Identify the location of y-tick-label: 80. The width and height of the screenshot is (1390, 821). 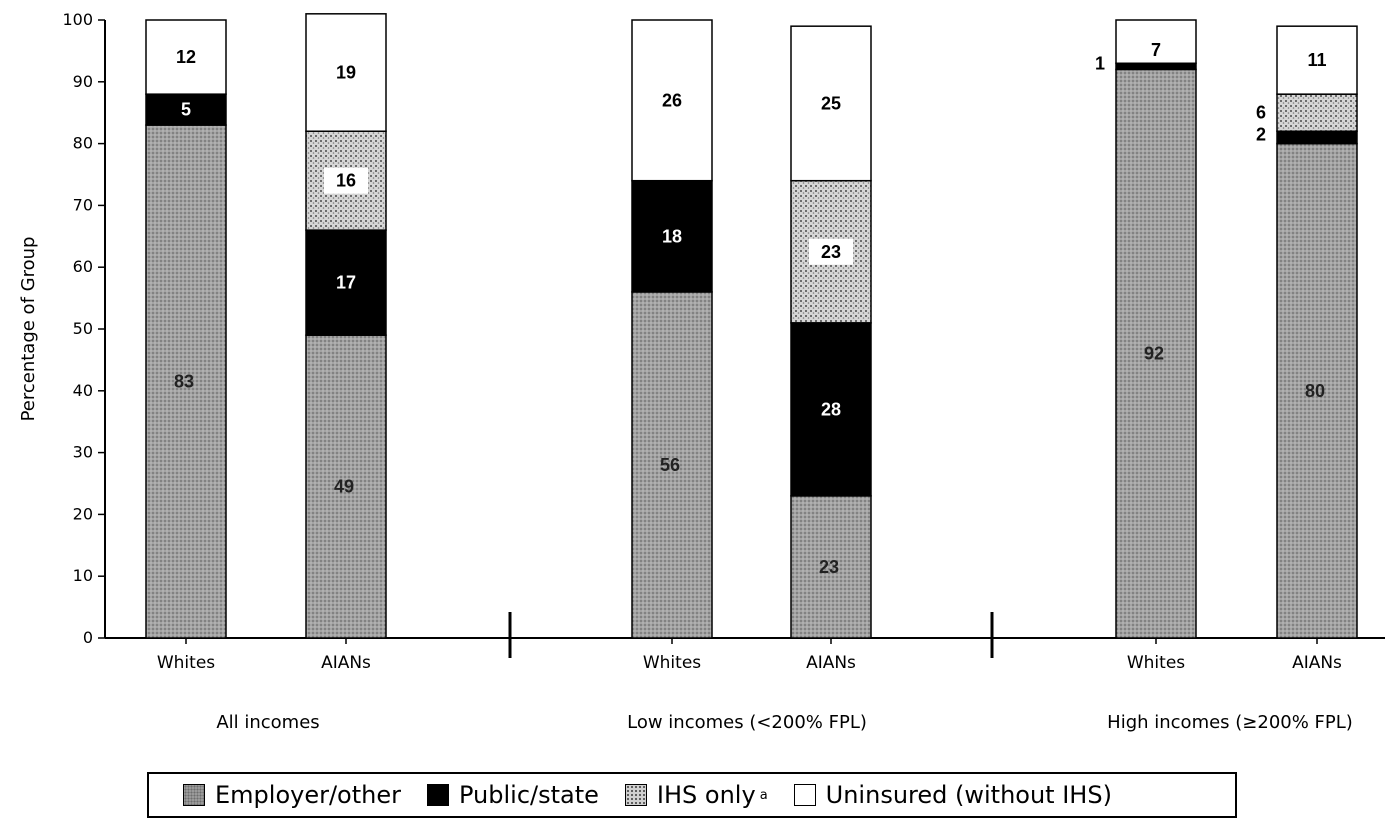
(83, 143).